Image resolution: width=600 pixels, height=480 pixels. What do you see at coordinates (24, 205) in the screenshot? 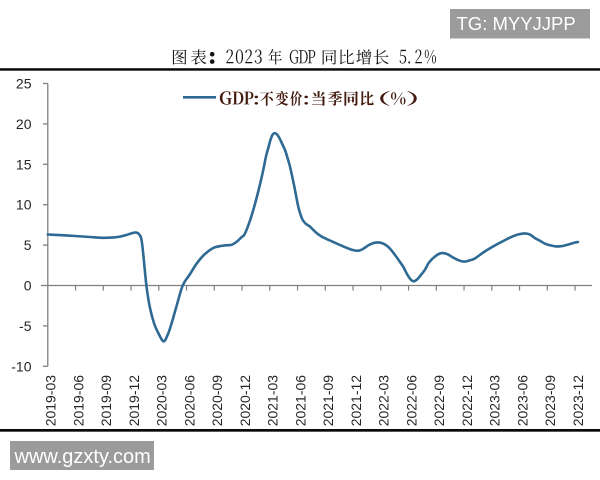
I see `svg-text: 10` at bounding box center [24, 205].